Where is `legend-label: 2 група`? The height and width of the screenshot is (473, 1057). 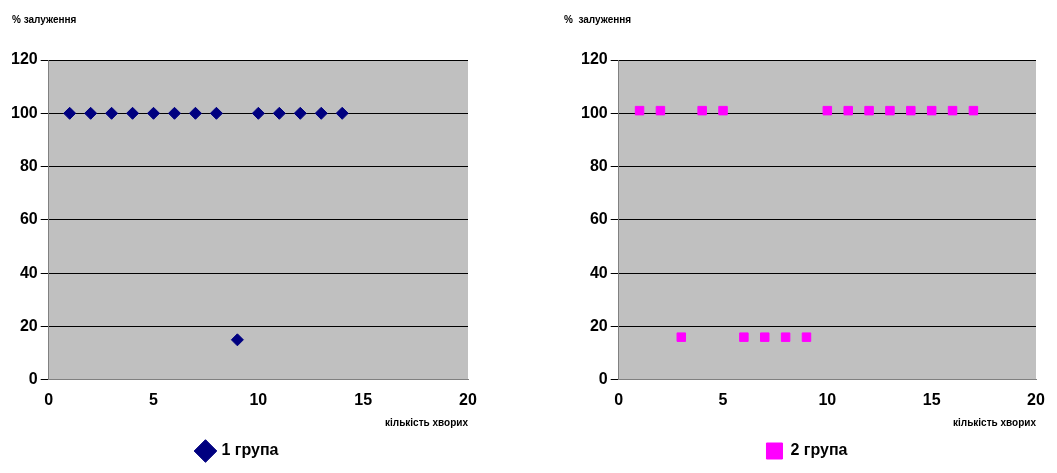
legend-label: 2 група is located at coordinates (819, 450).